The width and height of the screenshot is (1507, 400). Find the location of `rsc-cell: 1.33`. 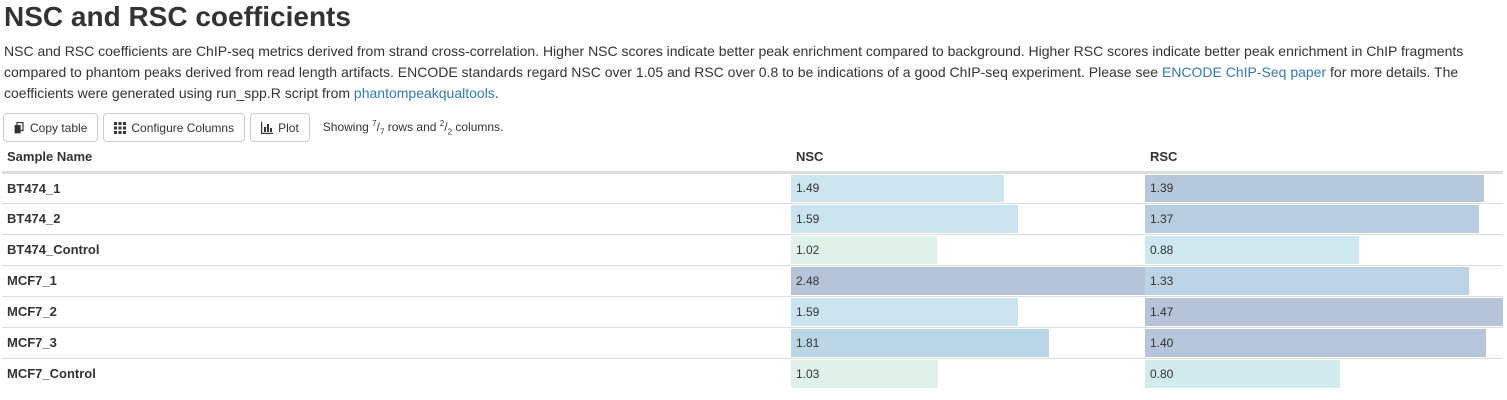

rsc-cell: 1.33 is located at coordinates (1324, 280).